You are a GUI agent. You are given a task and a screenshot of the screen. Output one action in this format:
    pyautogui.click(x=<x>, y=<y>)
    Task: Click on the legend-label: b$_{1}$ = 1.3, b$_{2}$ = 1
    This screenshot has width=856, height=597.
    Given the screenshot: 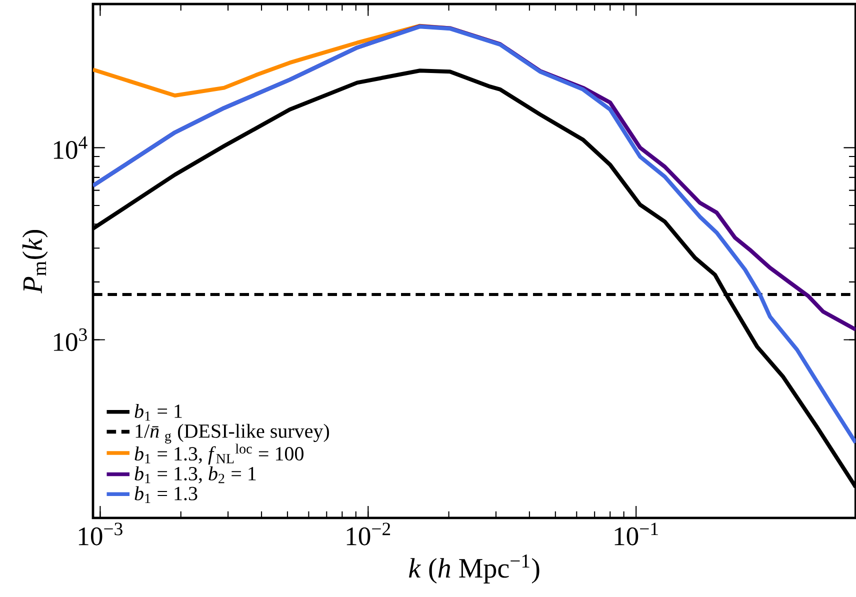 What is the action you would take?
    pyautogui.click(x=195, y=475)
    